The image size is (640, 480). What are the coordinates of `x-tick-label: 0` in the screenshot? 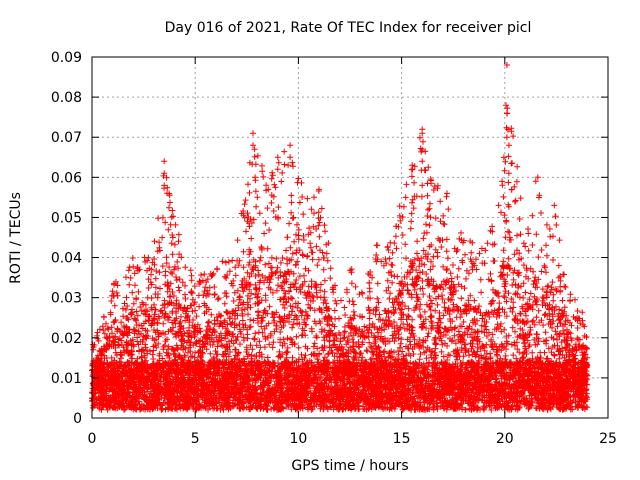 It's located at (92, 439).